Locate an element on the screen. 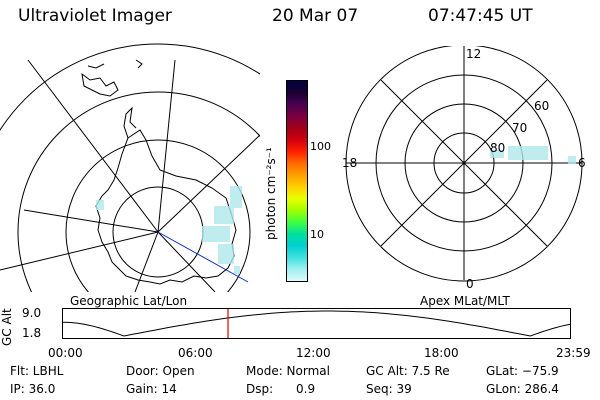  lat-circle-mid is located at coordinates (158, 215).